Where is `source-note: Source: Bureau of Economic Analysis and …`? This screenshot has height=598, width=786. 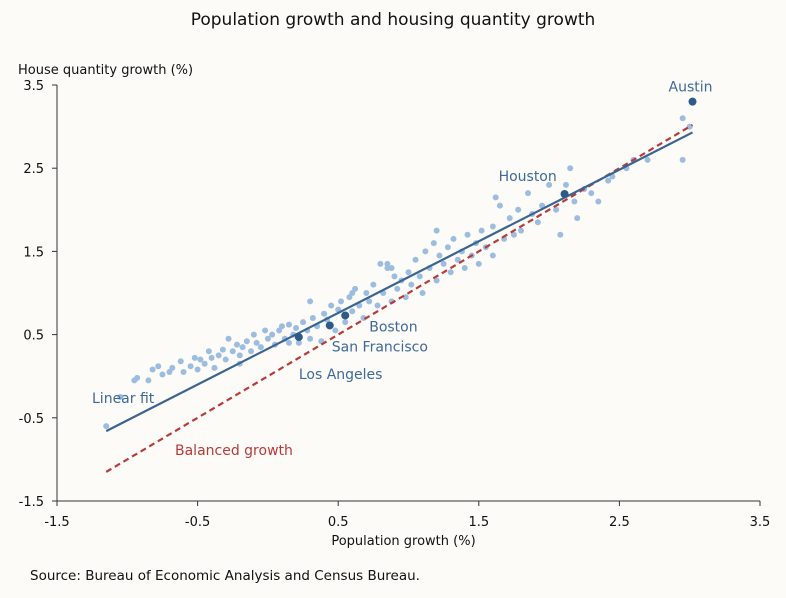
source-note: Source: Bureau of Economic Analysis and … is located at coordinates (225, 576).